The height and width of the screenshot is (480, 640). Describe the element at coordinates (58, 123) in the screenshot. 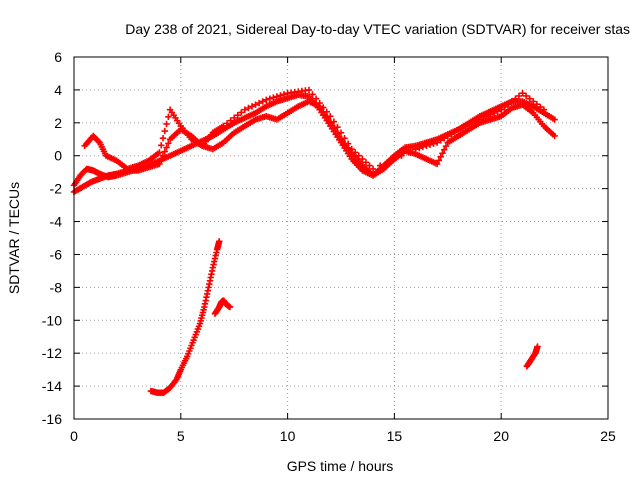

I see `y-tick-label: 2` at that location.